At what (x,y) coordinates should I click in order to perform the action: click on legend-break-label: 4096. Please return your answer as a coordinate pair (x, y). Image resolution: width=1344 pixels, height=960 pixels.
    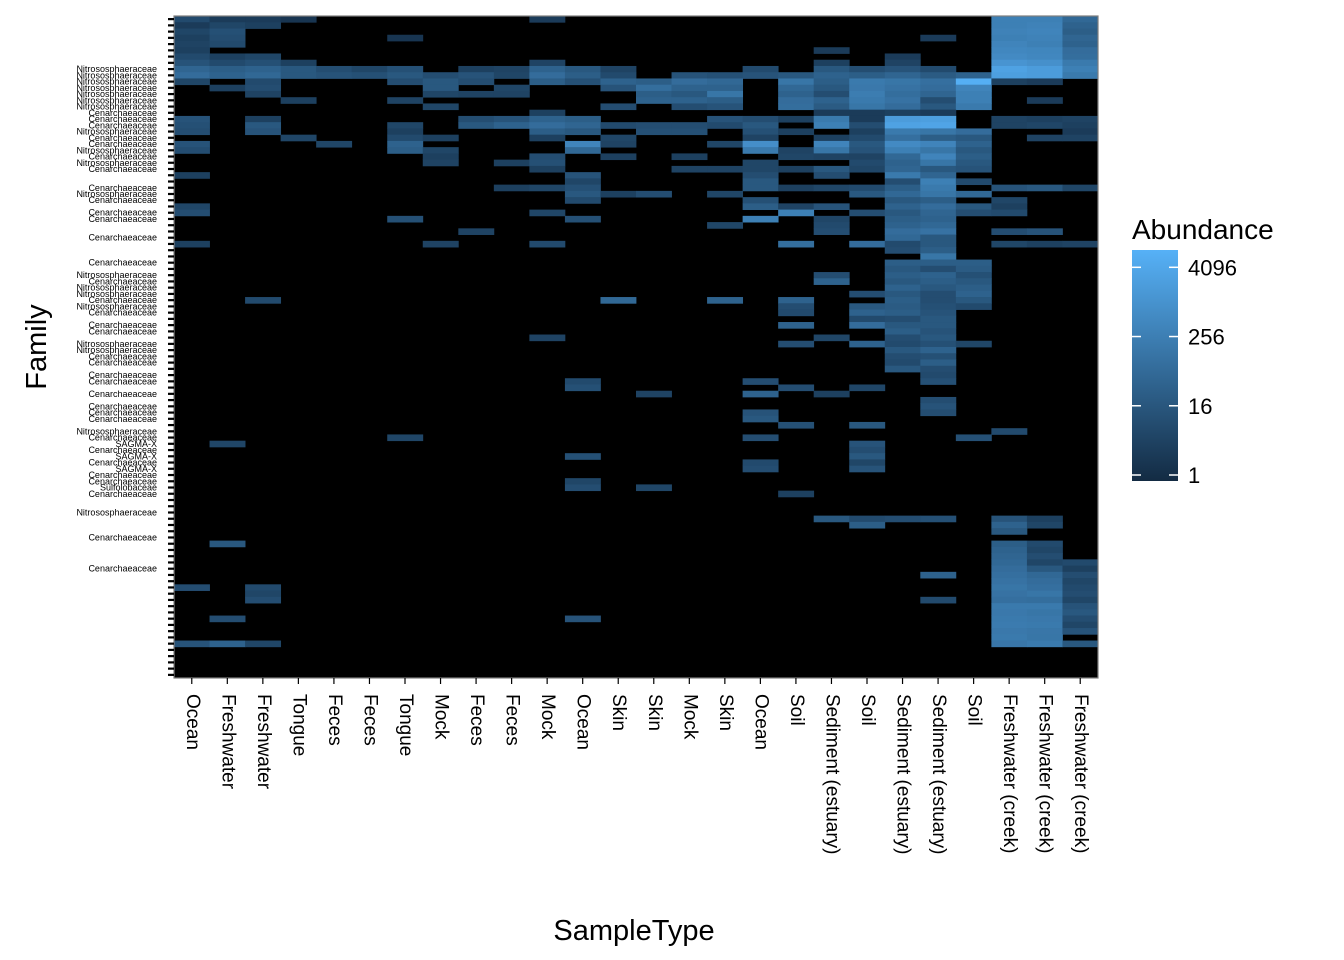
    Looking at the image, I should click on (1212, 267).